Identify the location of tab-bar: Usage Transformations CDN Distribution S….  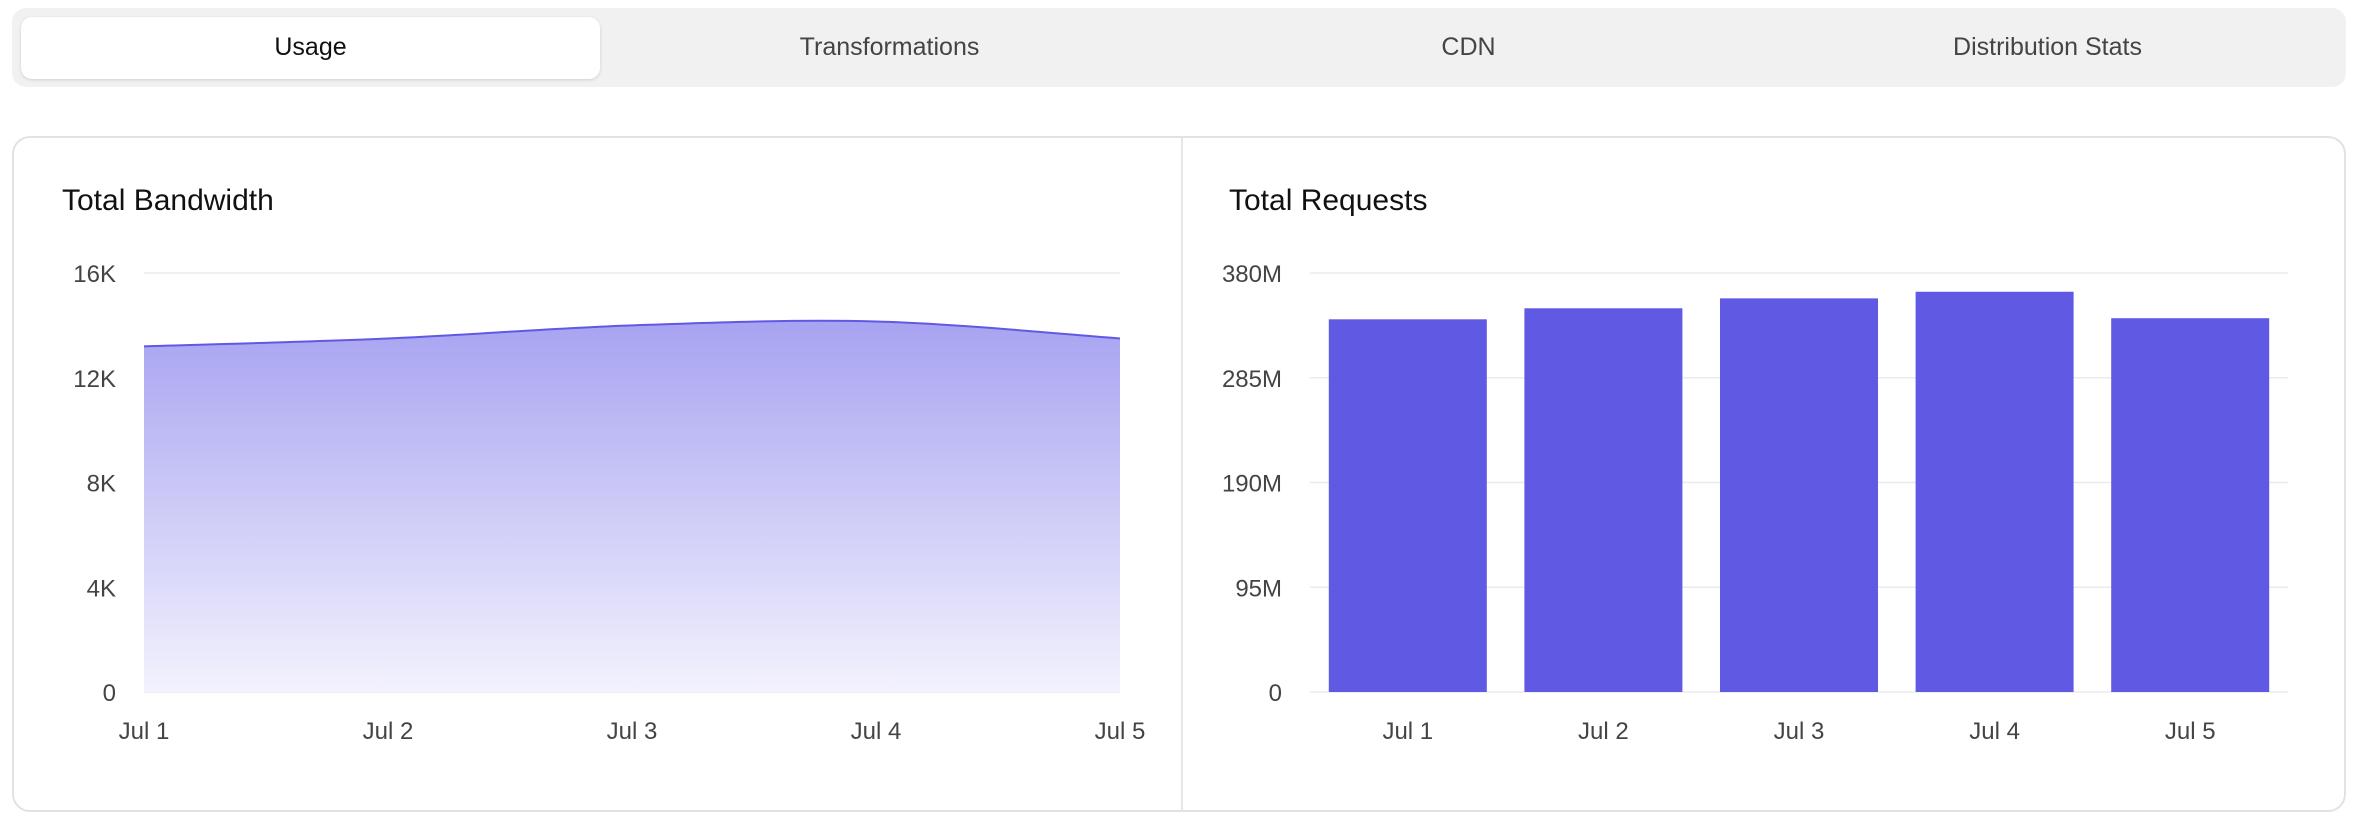
(1179, 47).